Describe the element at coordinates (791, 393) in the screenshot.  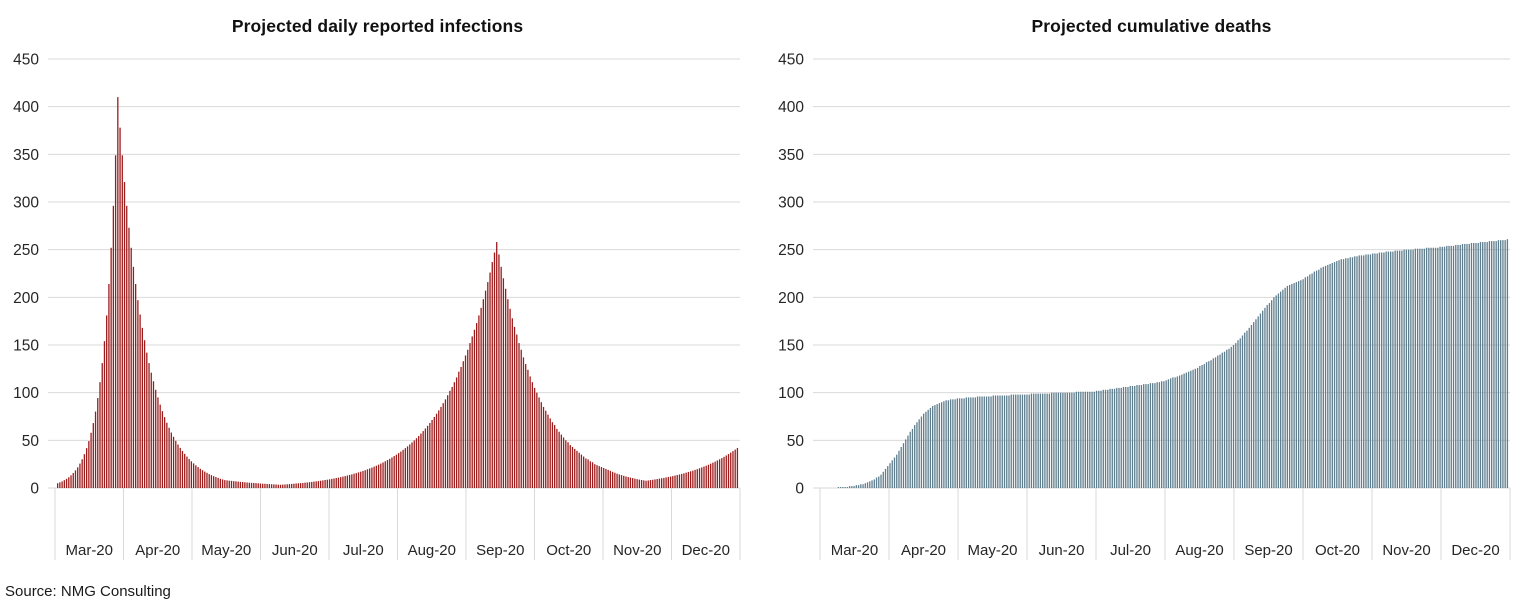
I see `y-axis-tick-label: 100` at that location.